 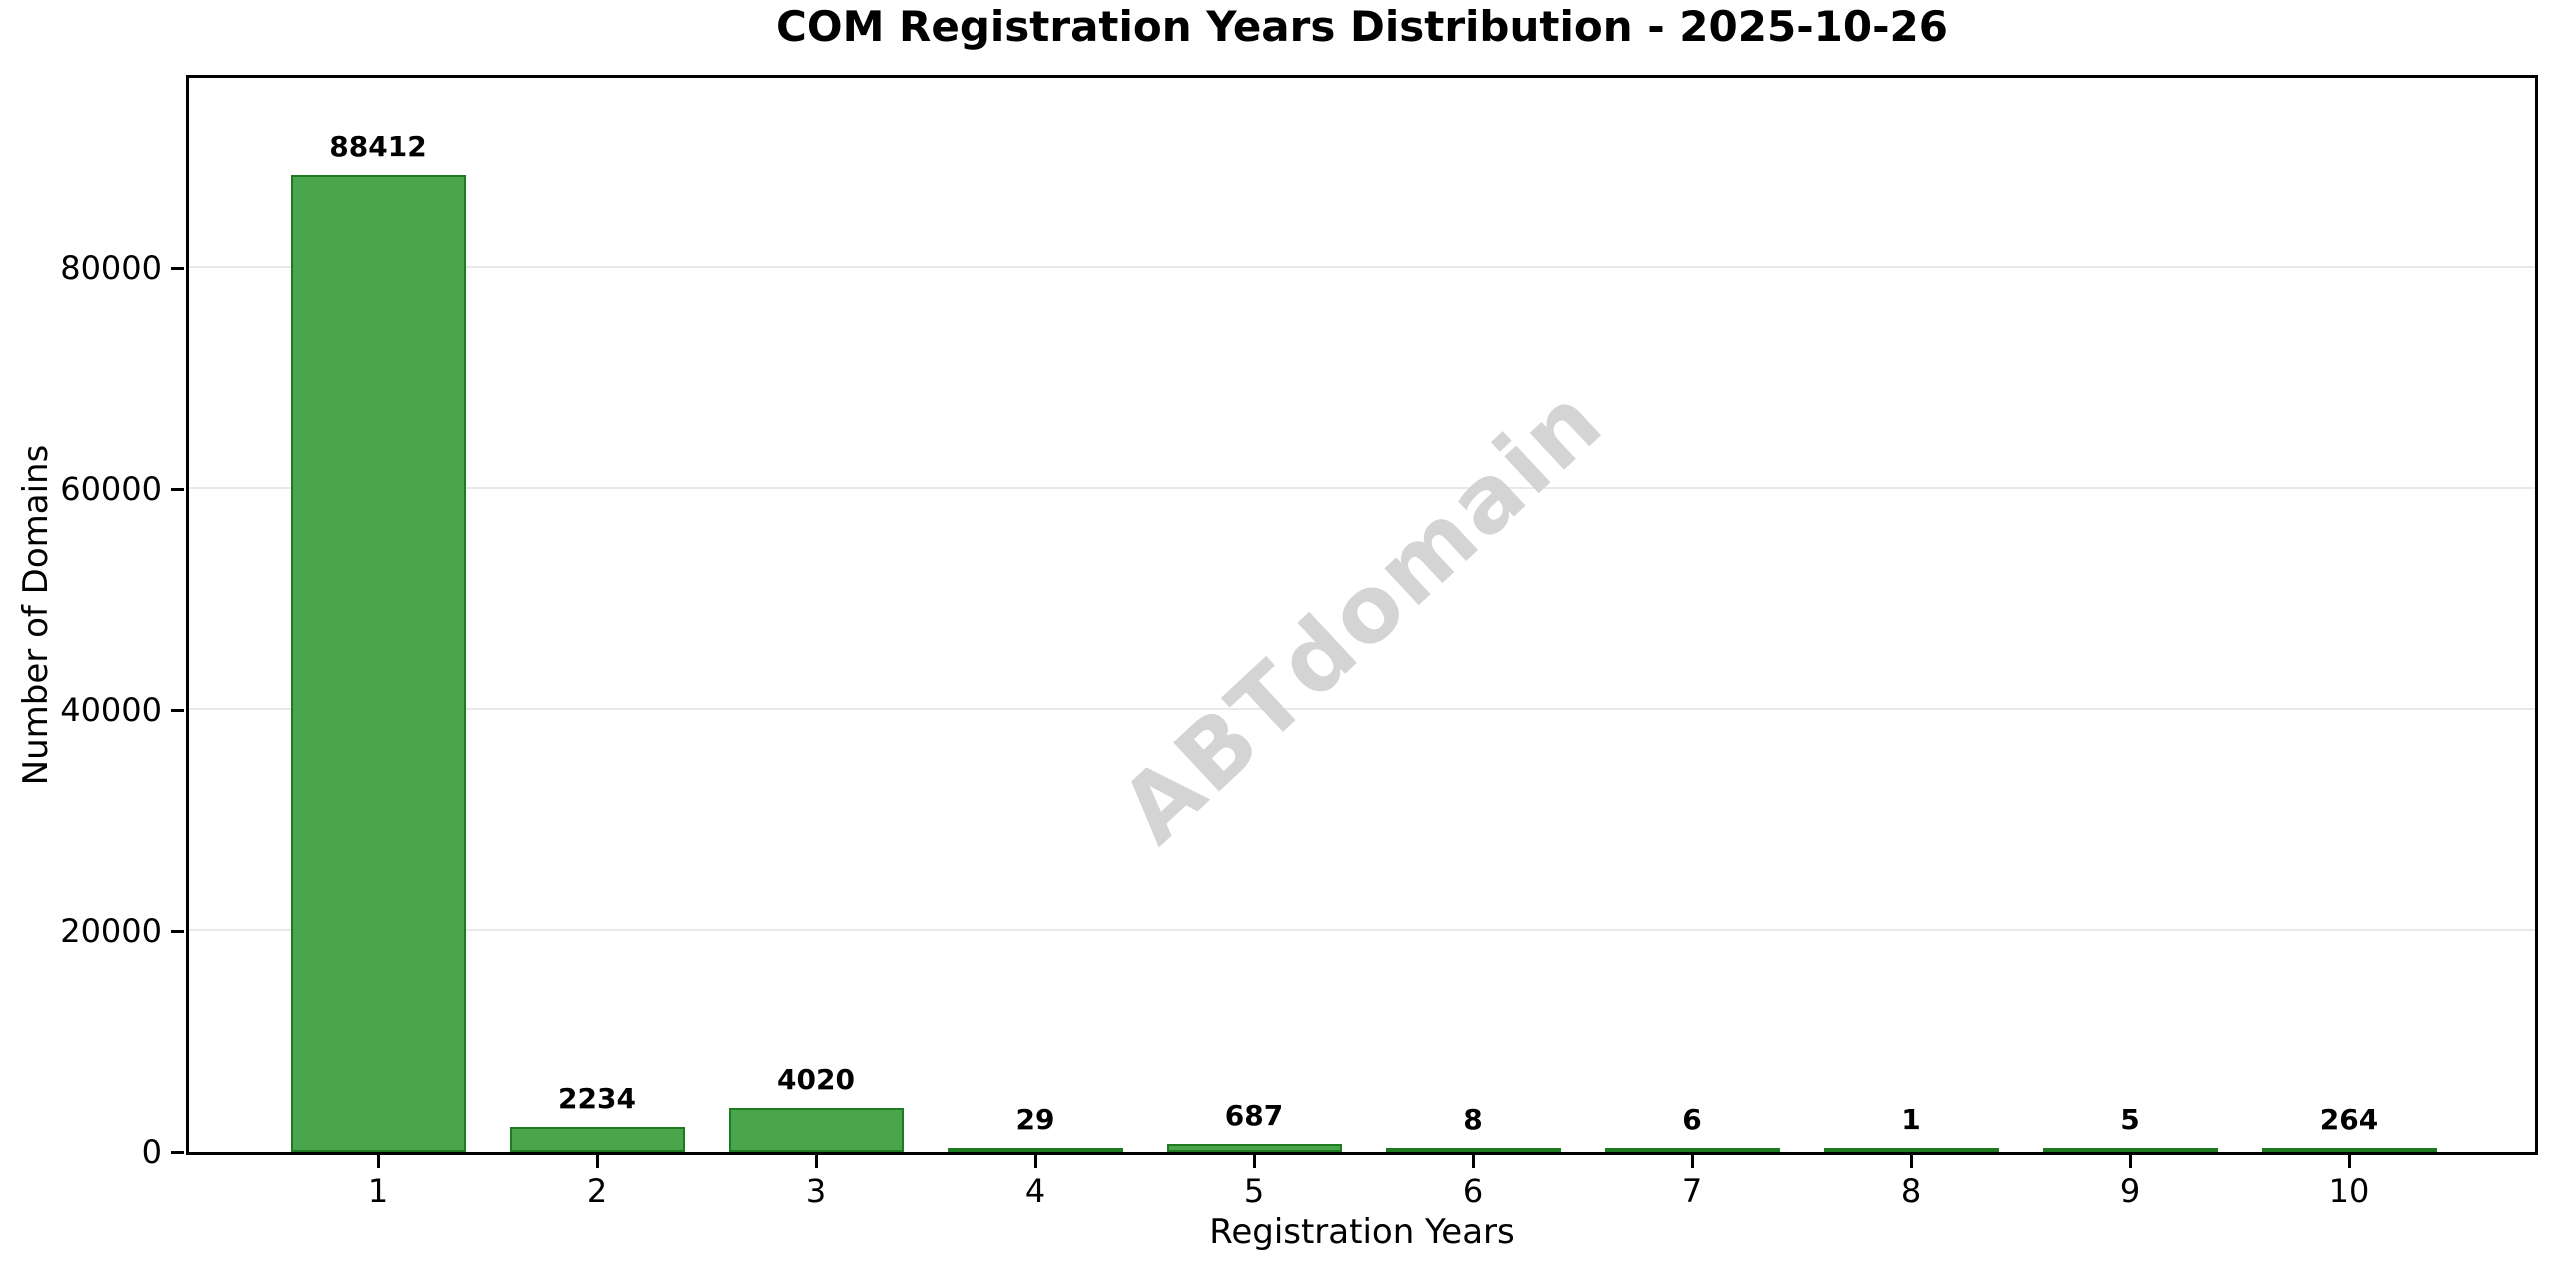 What do you see at coordinates (1035, 1119) in the screenshot?
I see `bar-value-label-year-4: 29` at bounding box center [1035, 1119].